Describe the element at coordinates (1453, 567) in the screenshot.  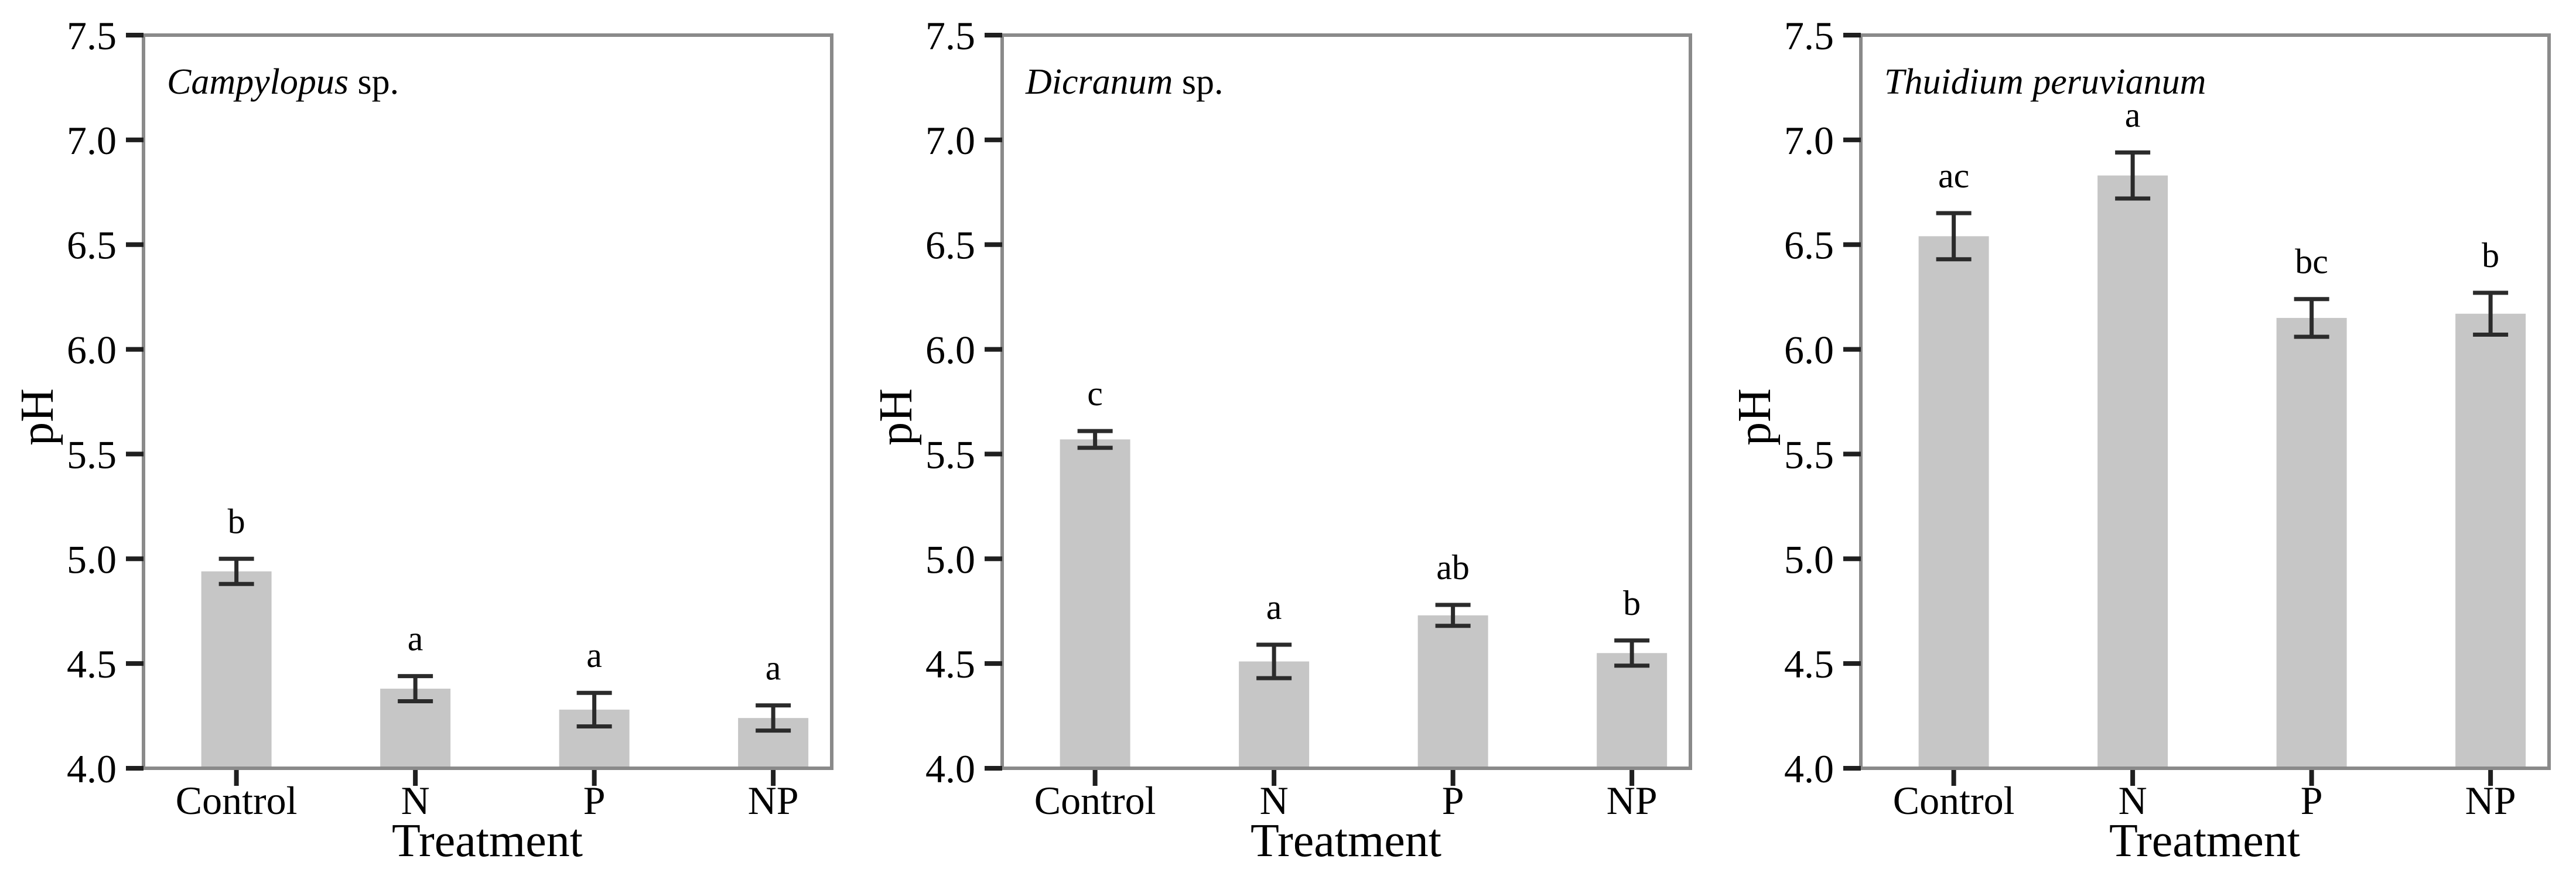
I see `sig-letter-p: ab` at that location.